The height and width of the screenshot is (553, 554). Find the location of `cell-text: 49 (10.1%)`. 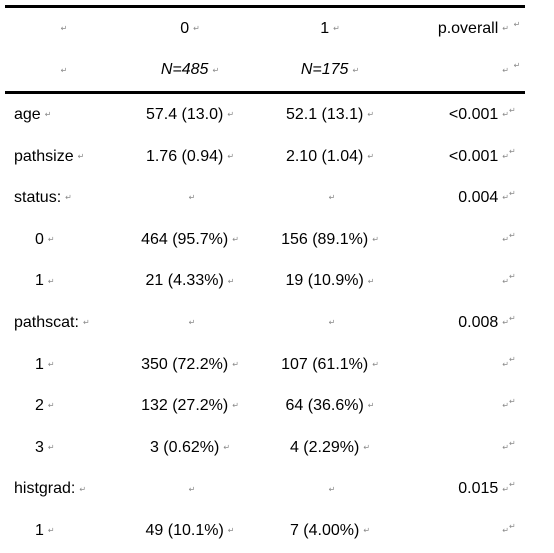

cell-text: 49 (10.1%) is located at coordinates (184, 530).